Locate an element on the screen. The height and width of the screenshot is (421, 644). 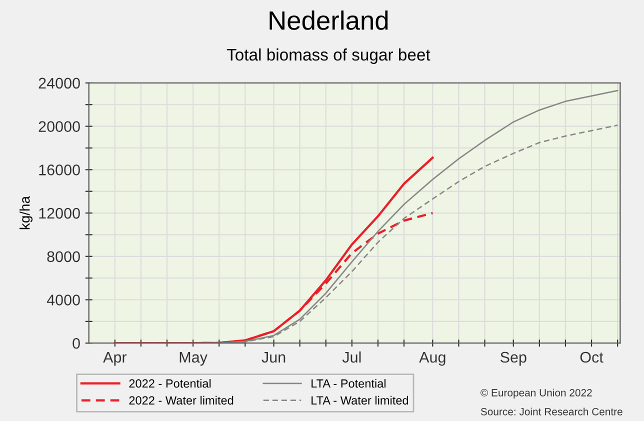
x-tick-label: Apr is located at coordinates (115, 359).